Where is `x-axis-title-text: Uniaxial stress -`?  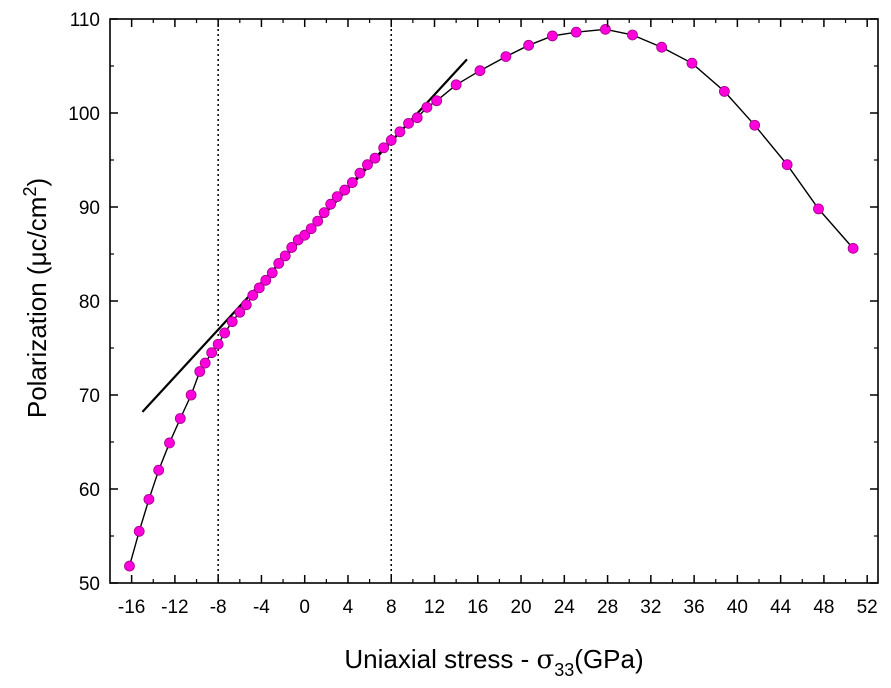 x-axis-title-text: Uniaxial stress - is located at coordinates (440, 659).